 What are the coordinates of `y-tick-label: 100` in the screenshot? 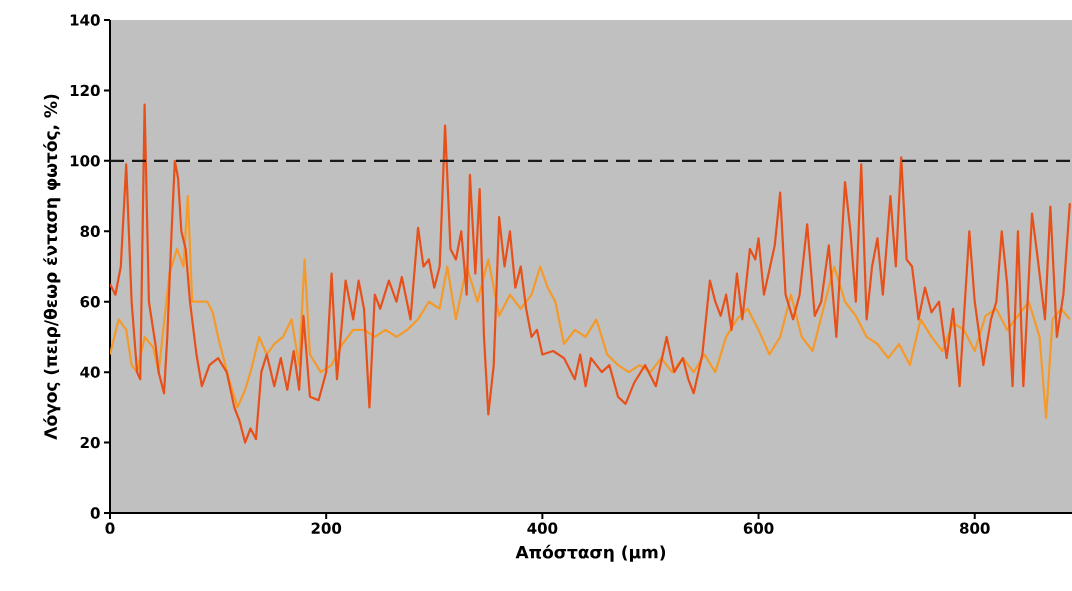 It's located at (85, 161).